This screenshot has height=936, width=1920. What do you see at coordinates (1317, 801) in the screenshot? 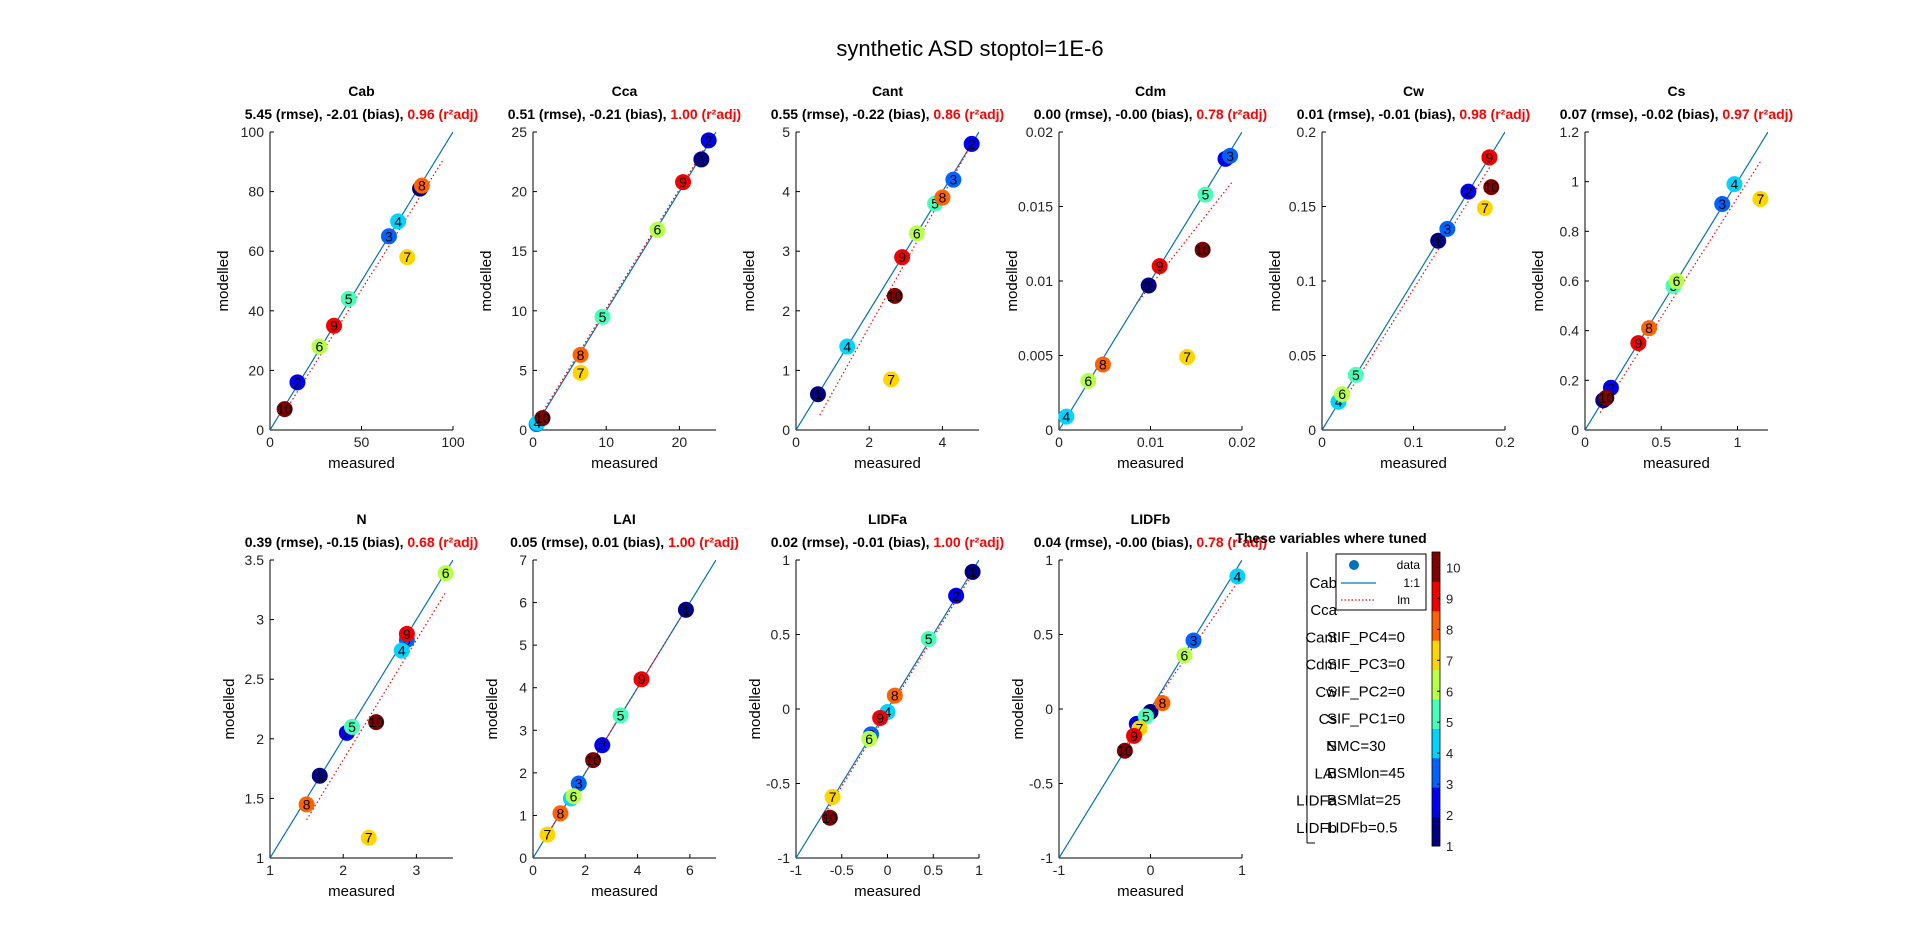
I see `tuned-variable-name: LIDFa` at bounding box center [1317, 801].